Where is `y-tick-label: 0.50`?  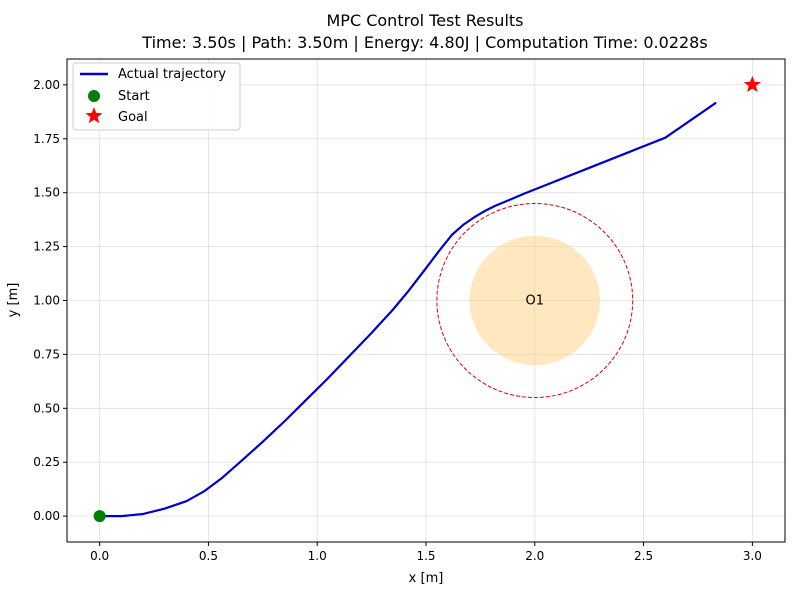 y-tick-label: 0.50 is located at coordinates (46, 408).